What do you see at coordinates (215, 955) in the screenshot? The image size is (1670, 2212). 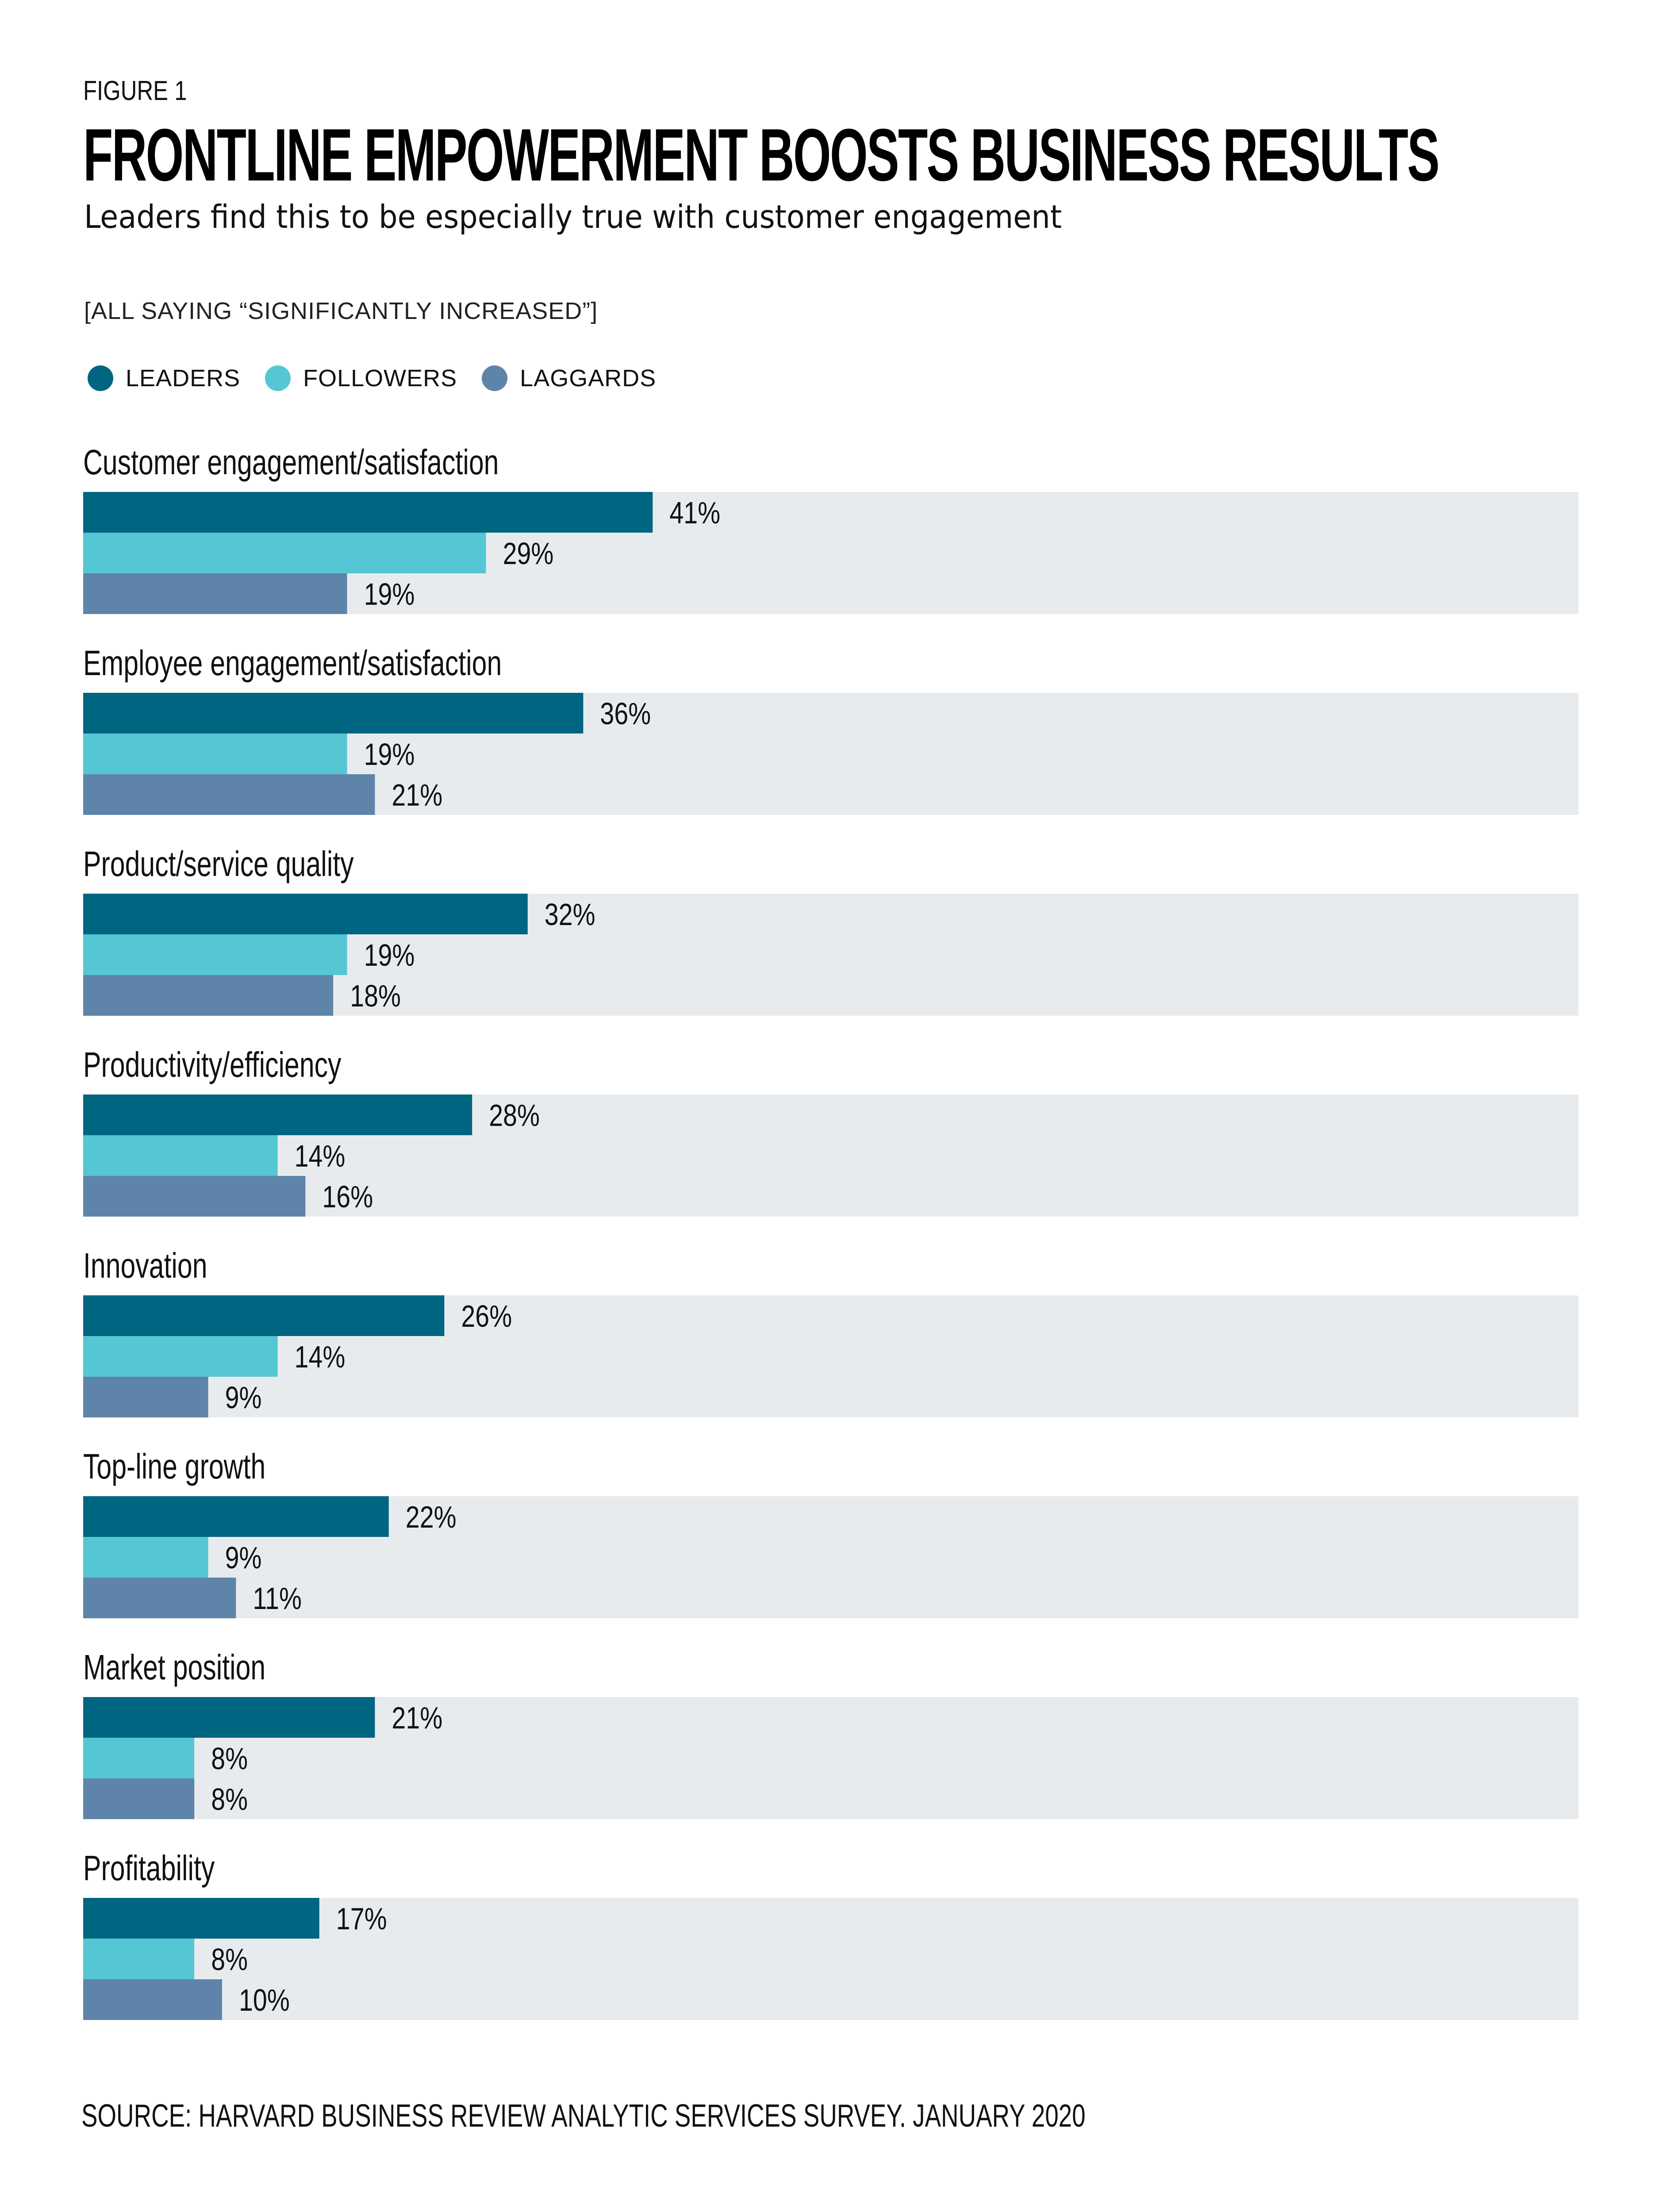 I see `bar-followers-product-service-quality` at bounding box center [215, 955].